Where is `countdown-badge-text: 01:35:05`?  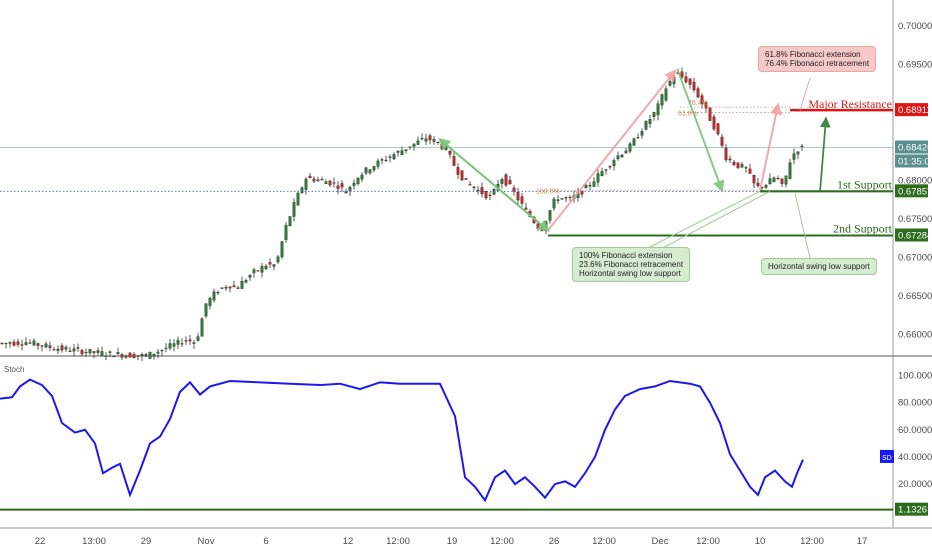
countdown-badge-text: 01:35:05 is located at coordinates (915, 161).